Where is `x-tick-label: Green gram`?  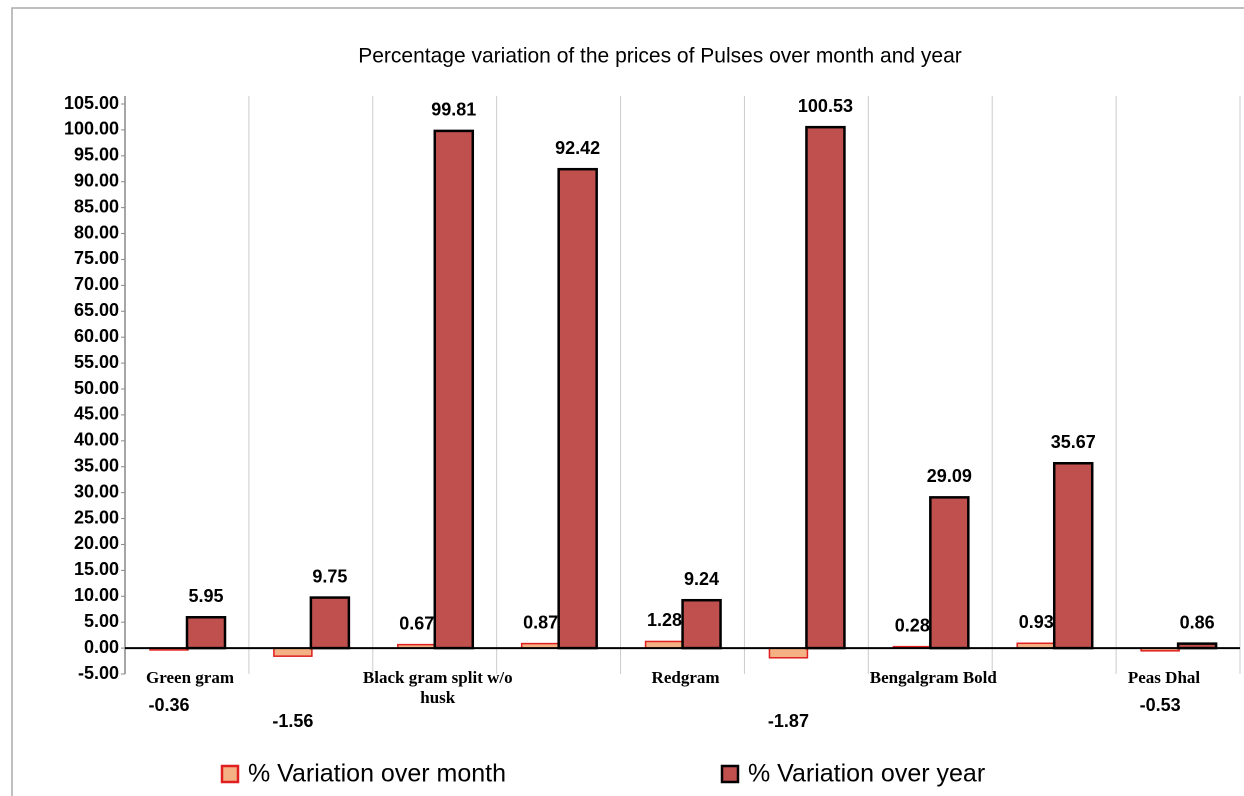 x-tick-label: Green gram is located at coordinates (190, 677).